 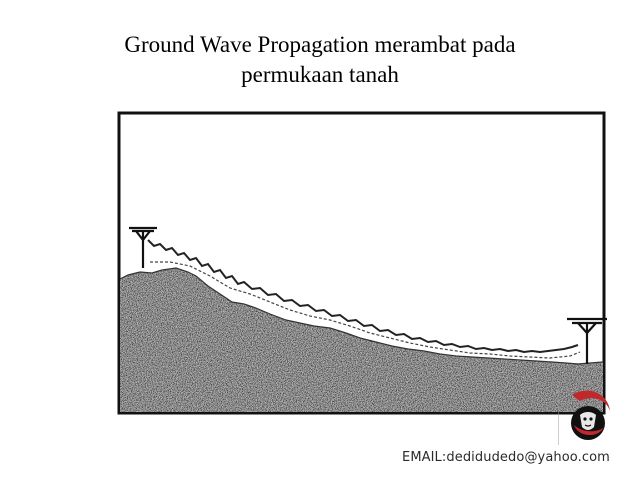 What do you see at coordinates (506, 457) in the screenshot?
I see `footer-email: EMAIL:dedidudedo@yahoo.com` at bounding box center [506, 457].